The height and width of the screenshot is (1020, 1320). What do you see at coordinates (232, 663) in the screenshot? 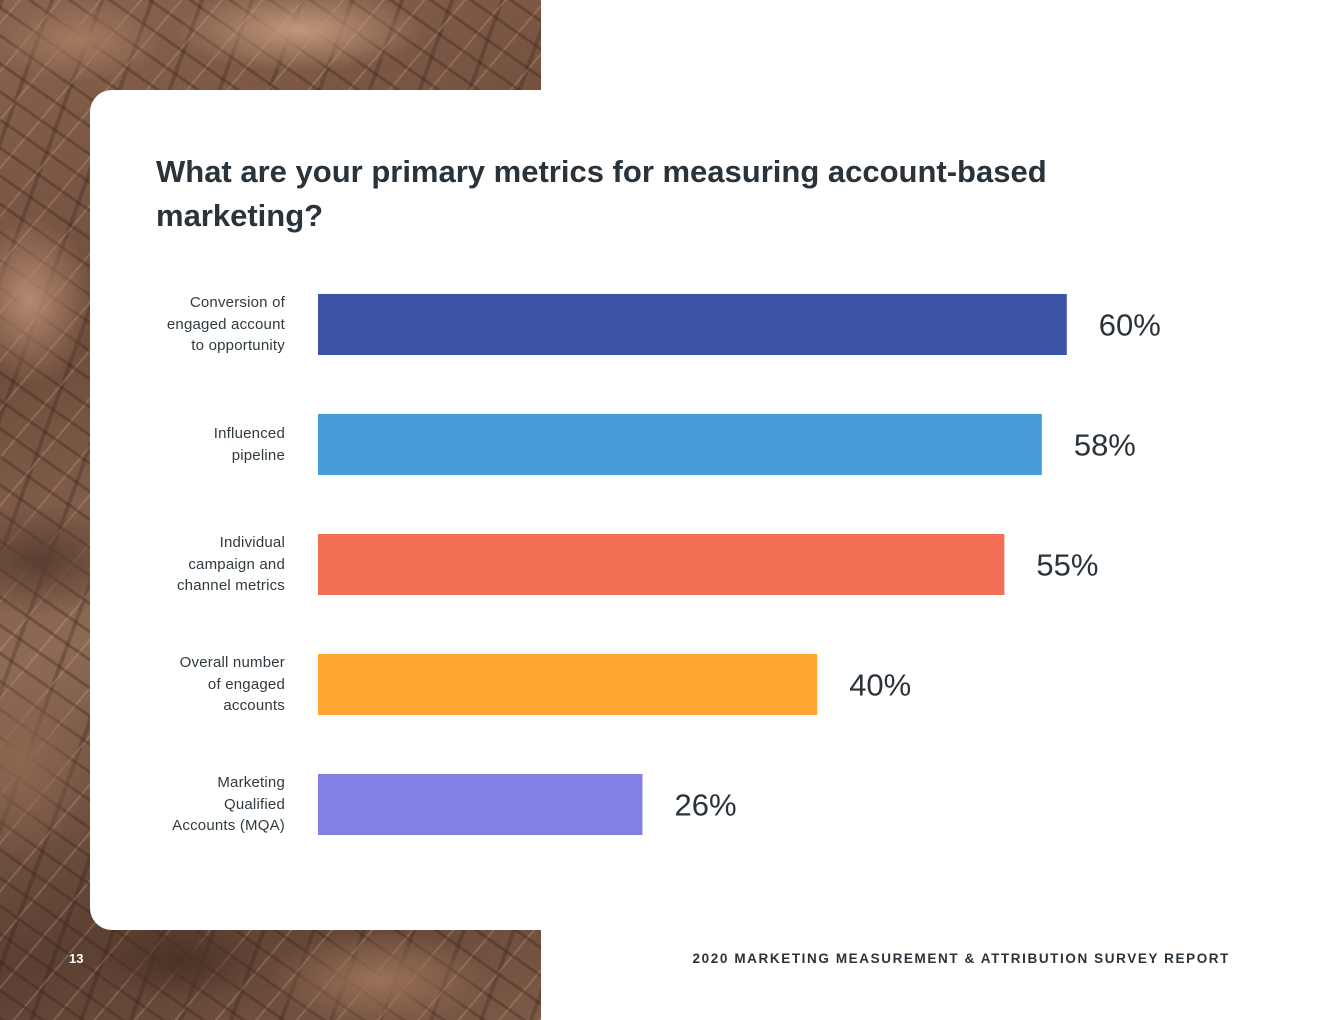
I see `category-label-line: Overall number` at bounding box center [232, 663].